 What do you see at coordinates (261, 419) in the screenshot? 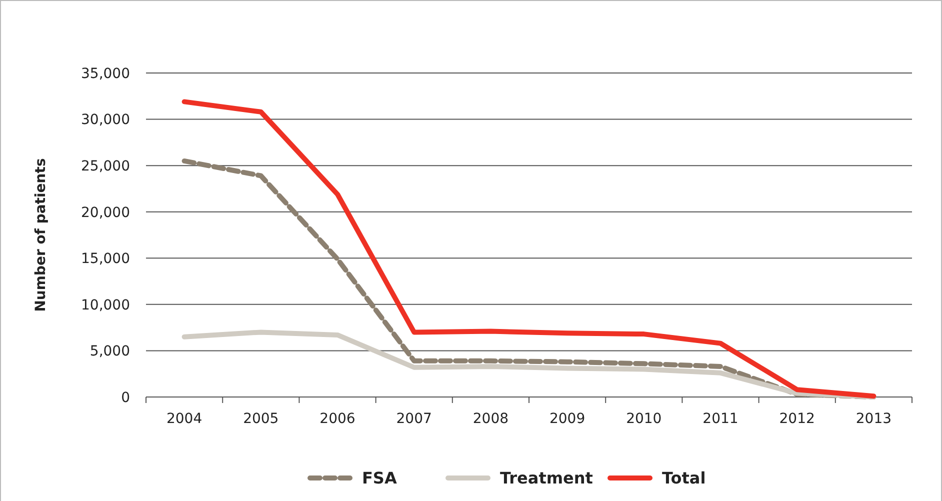
I see `x-tick-label: 2005` at bounding box center [261, 419].